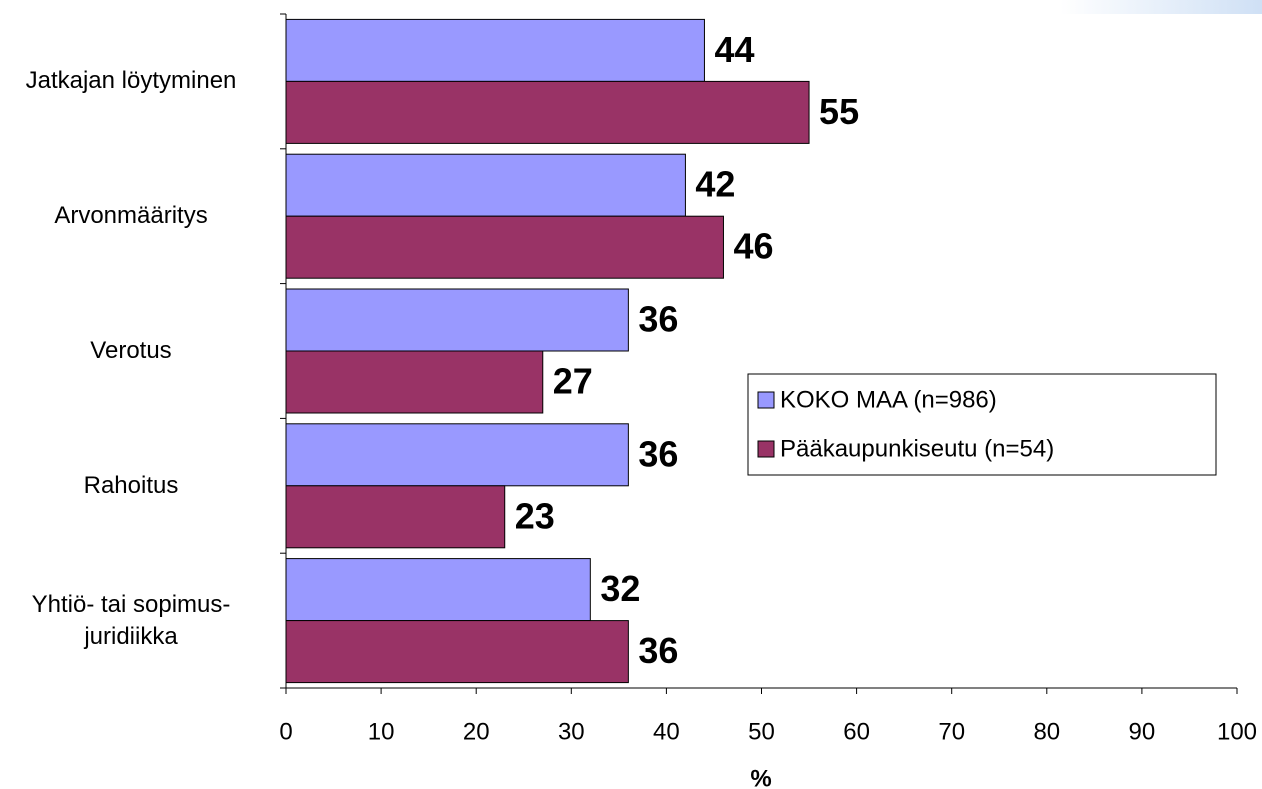 This screenshot has width=1262, height=789. I want to click on x-tick-label: 30, so click(571, 731).